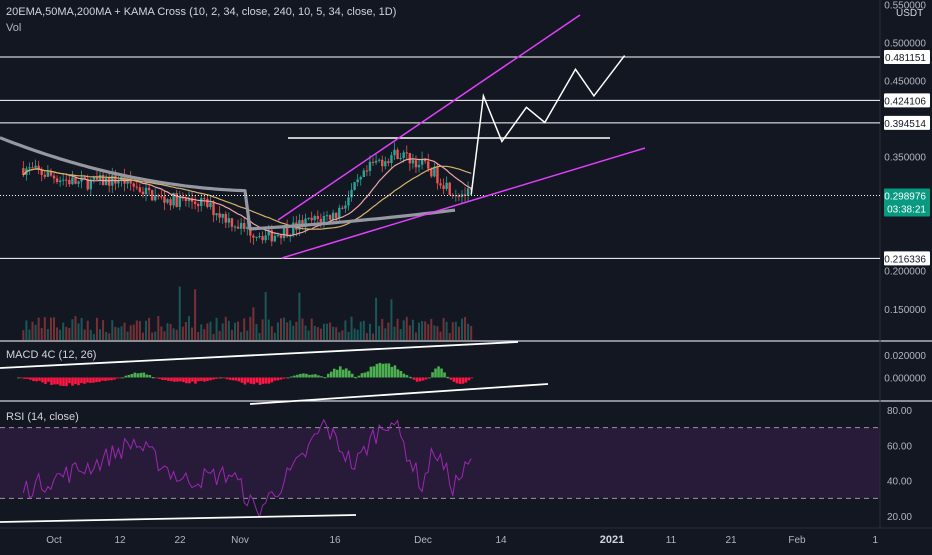 The height and width of the screenshot is (555, 932). Describe the element at coordinates (51, 355) in the screenshot. I see `macd-legend: MACD 4C (12, 26)` at that location.